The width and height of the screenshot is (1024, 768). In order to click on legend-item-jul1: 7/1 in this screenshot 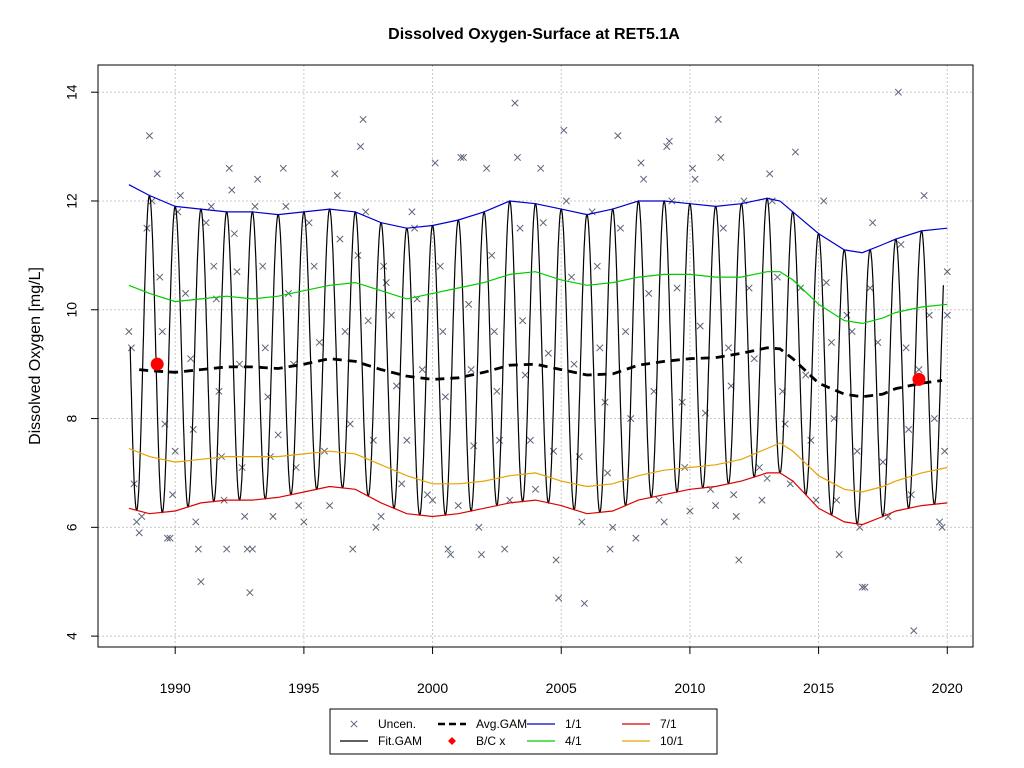, I will do `click(649, 724)`.